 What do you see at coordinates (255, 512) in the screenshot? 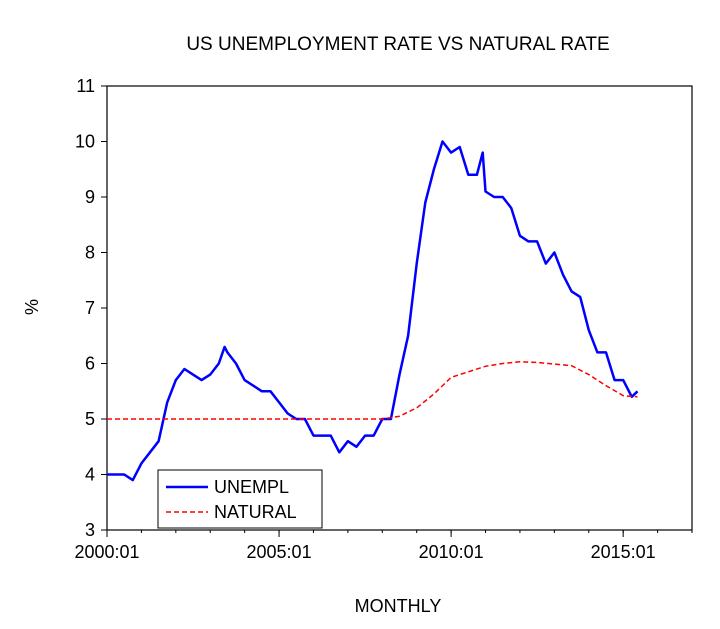
I see `legend-label-natural: NATURAL` at bounding box center [255, 512].